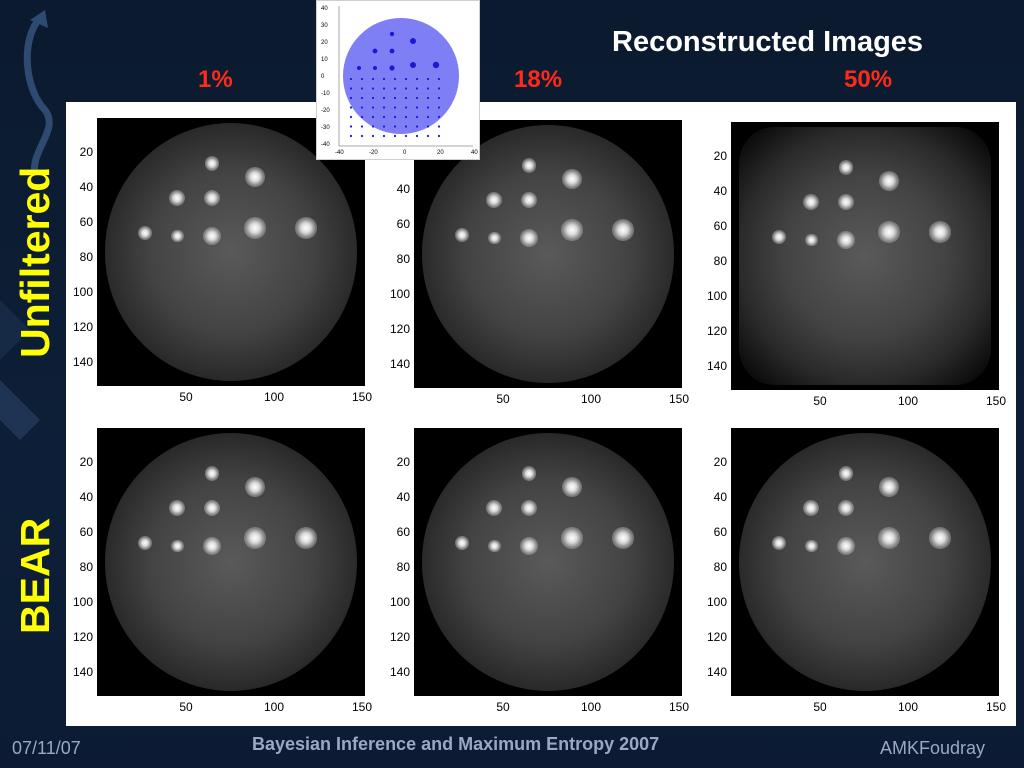 The image size is (1024, 768). I want to click on slide-title: Reconstructed Images, so click(768, 42).